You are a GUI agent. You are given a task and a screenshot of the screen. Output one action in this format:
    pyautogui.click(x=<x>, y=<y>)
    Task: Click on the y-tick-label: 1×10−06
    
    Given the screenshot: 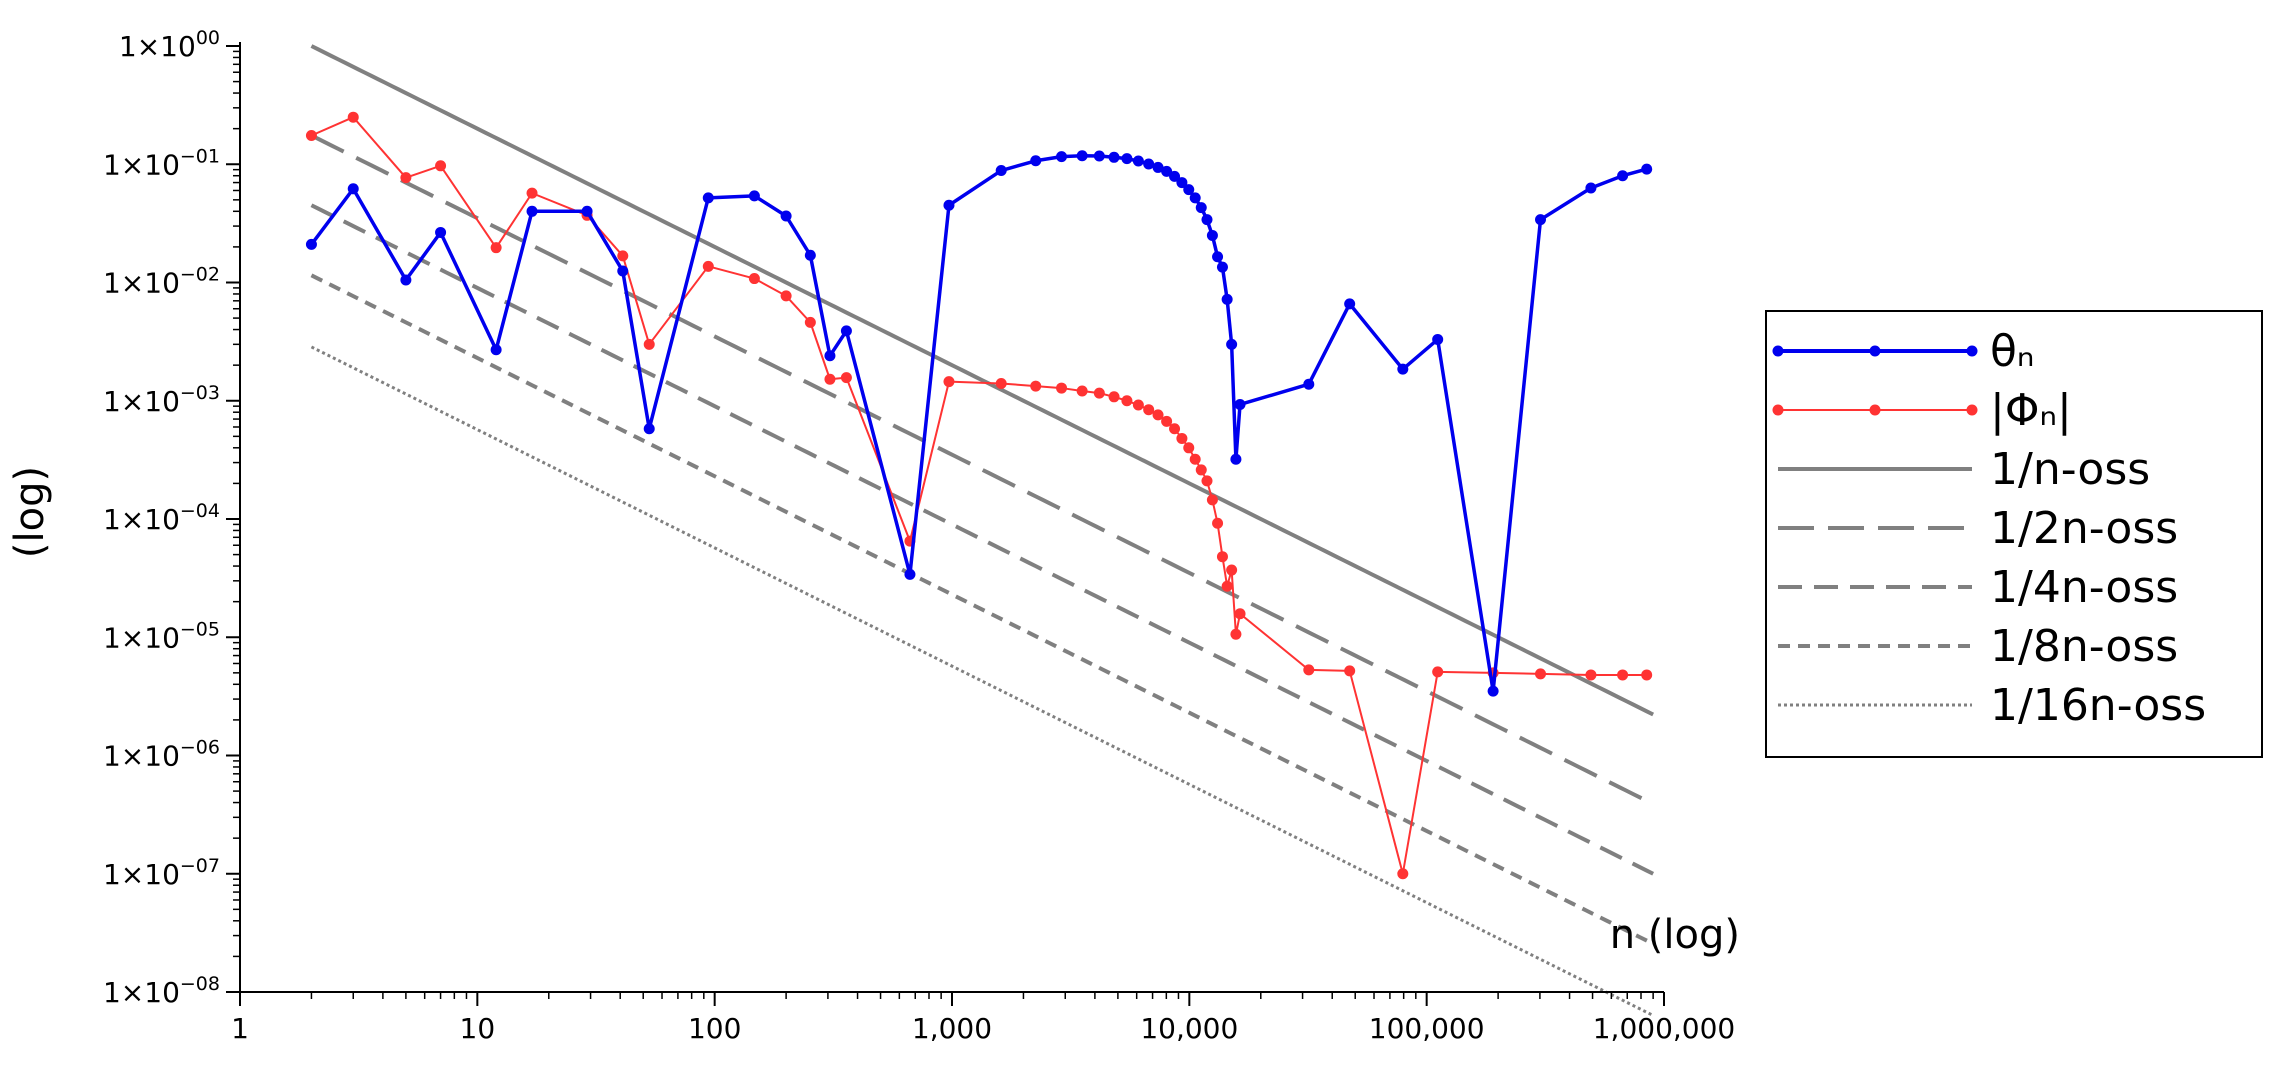 What is the action you would take?
    pyautogui.click(x=161, y=755)
    